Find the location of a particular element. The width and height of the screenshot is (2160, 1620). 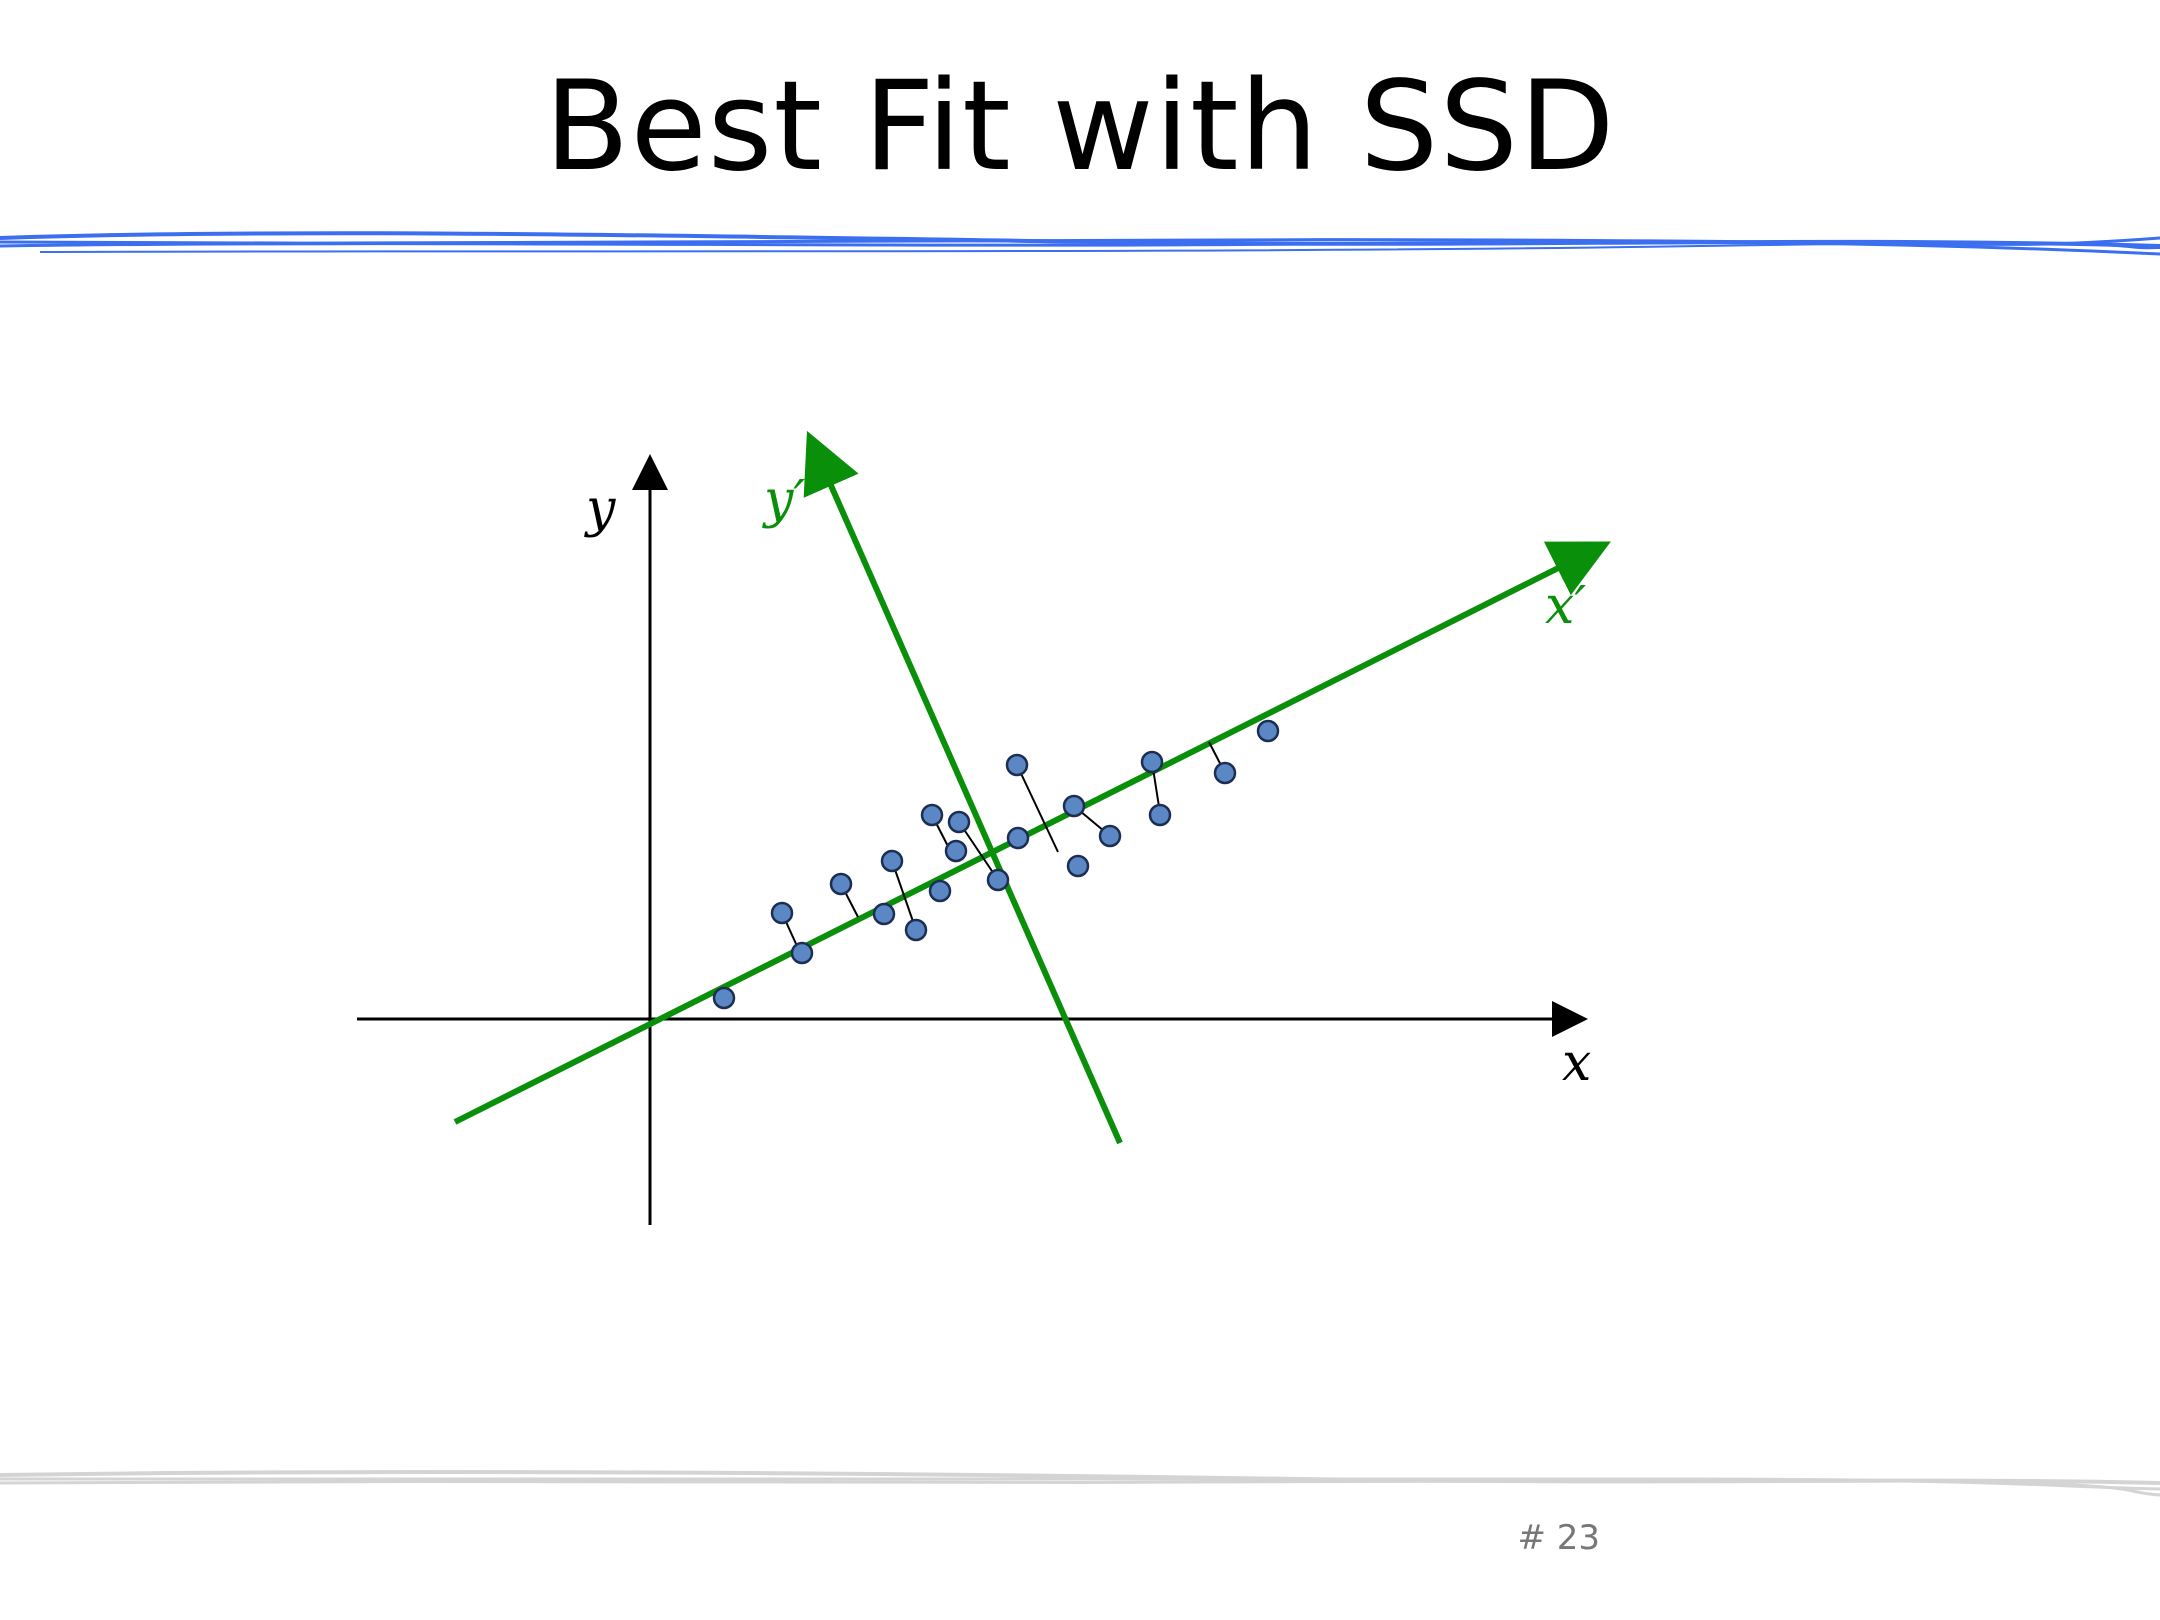

footer-divider is located at coordinates (1080, 1483).